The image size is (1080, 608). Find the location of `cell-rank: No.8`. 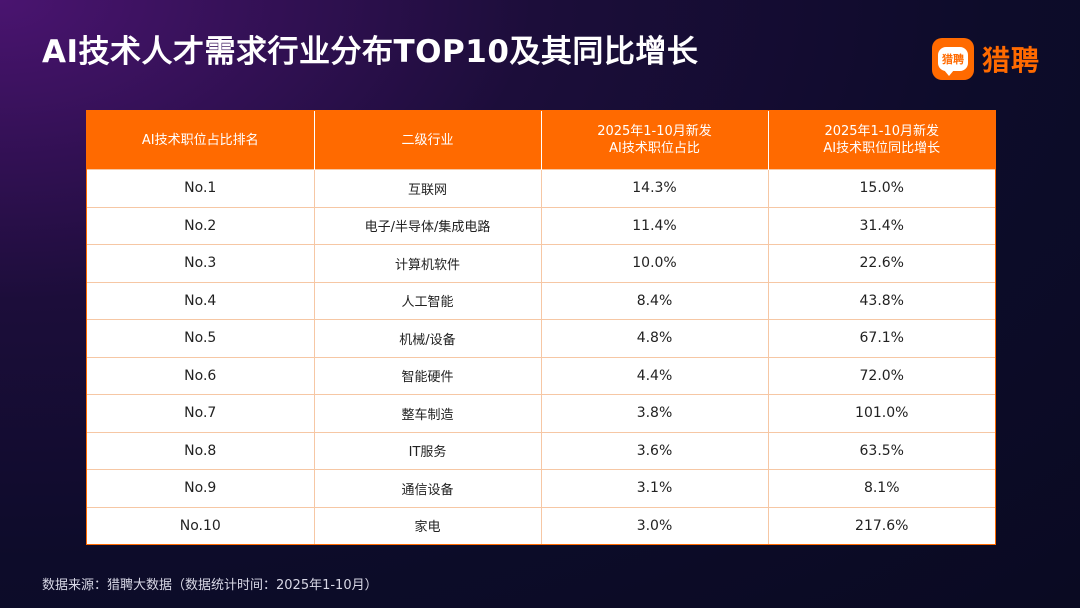

cell-rank: No.8 is located at coordinates (200, 450).